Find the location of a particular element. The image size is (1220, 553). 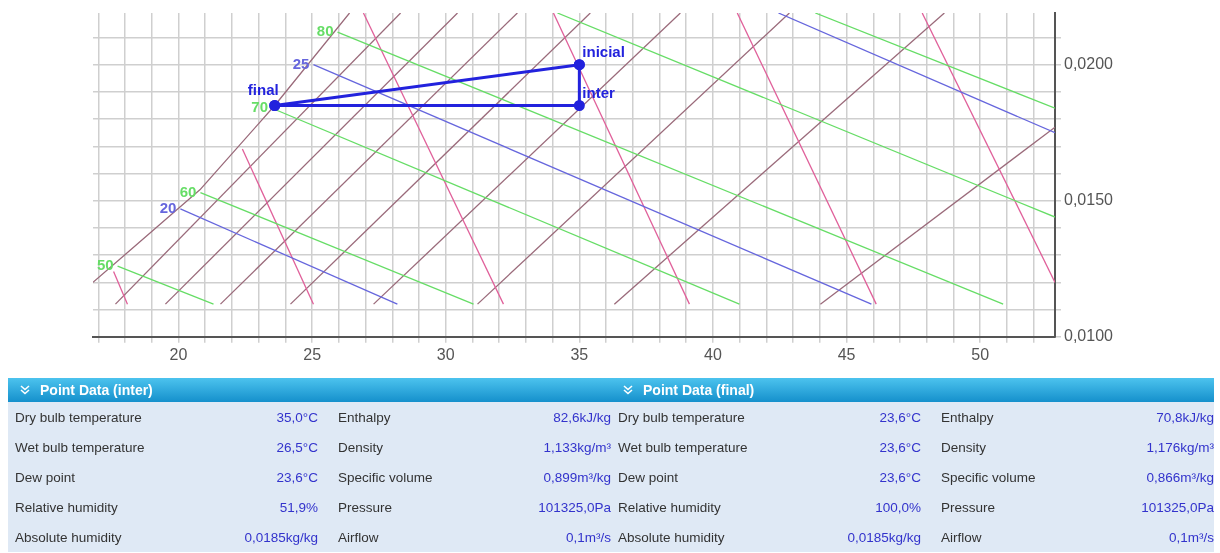

text: 1,133kg/m³ is located at coordinates (576, 447).